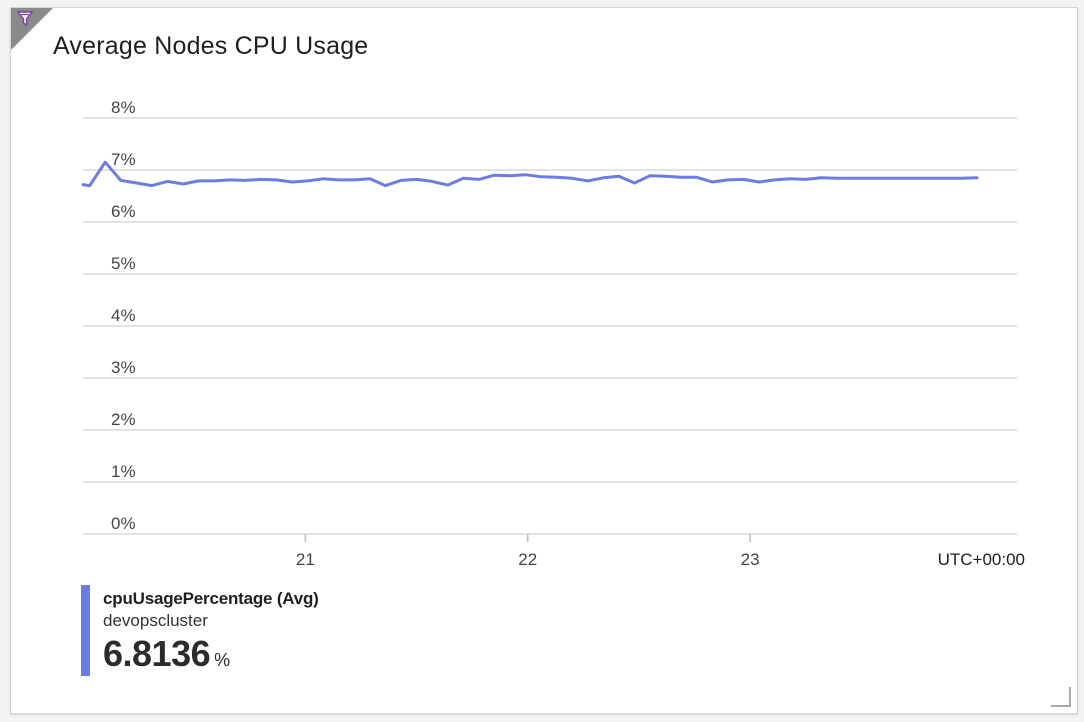 The width and height of the screenshot is (1084, 722). Describe the element at coordinates (123, 263) in the screenshot. I see `y-tick-label: 5%` at that location.